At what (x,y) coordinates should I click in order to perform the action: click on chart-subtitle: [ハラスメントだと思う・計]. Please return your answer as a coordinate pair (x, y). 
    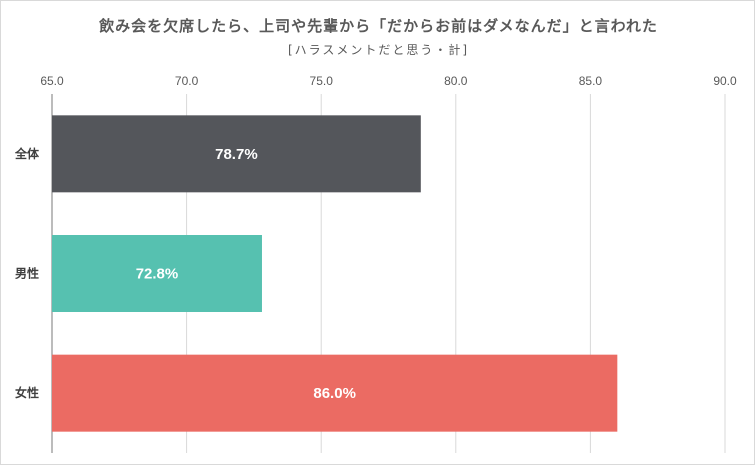
    Looking at the image, I should click on (378, 50).